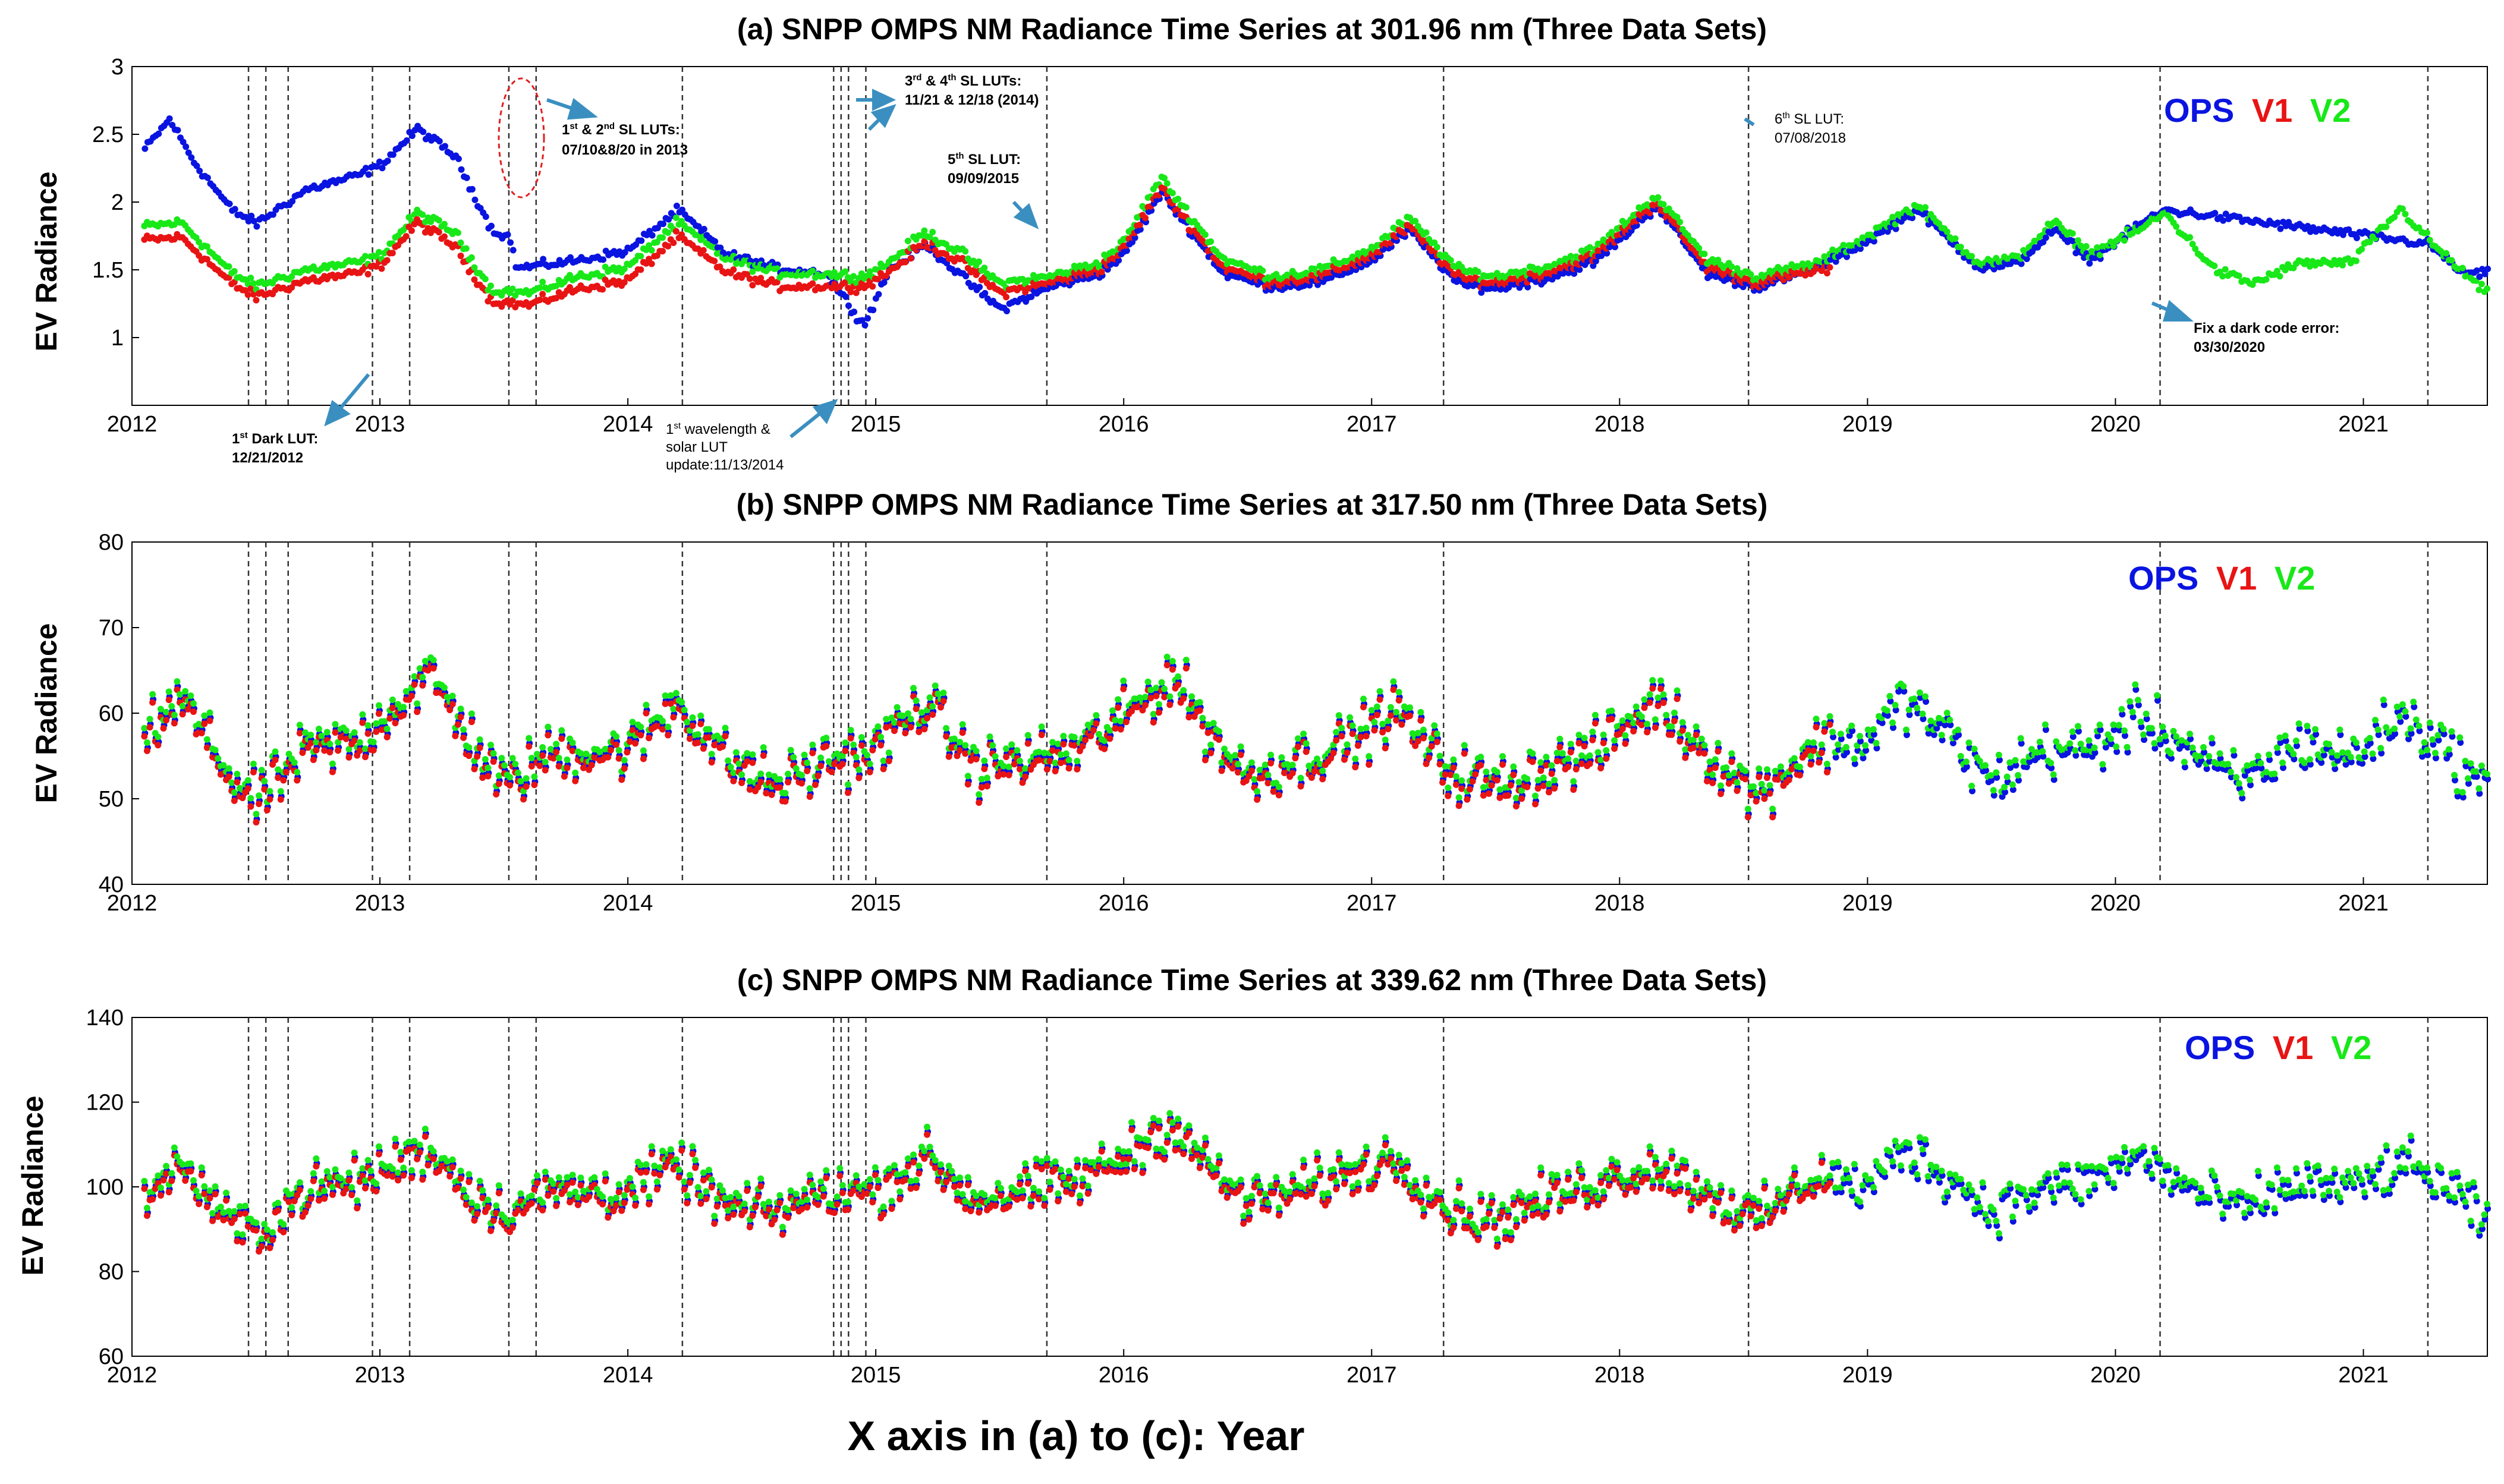  What do you see at coordinates (2199, 111) in the screenshot?
I see `legend-ops: OPS` at bounding box center [2199, 111].